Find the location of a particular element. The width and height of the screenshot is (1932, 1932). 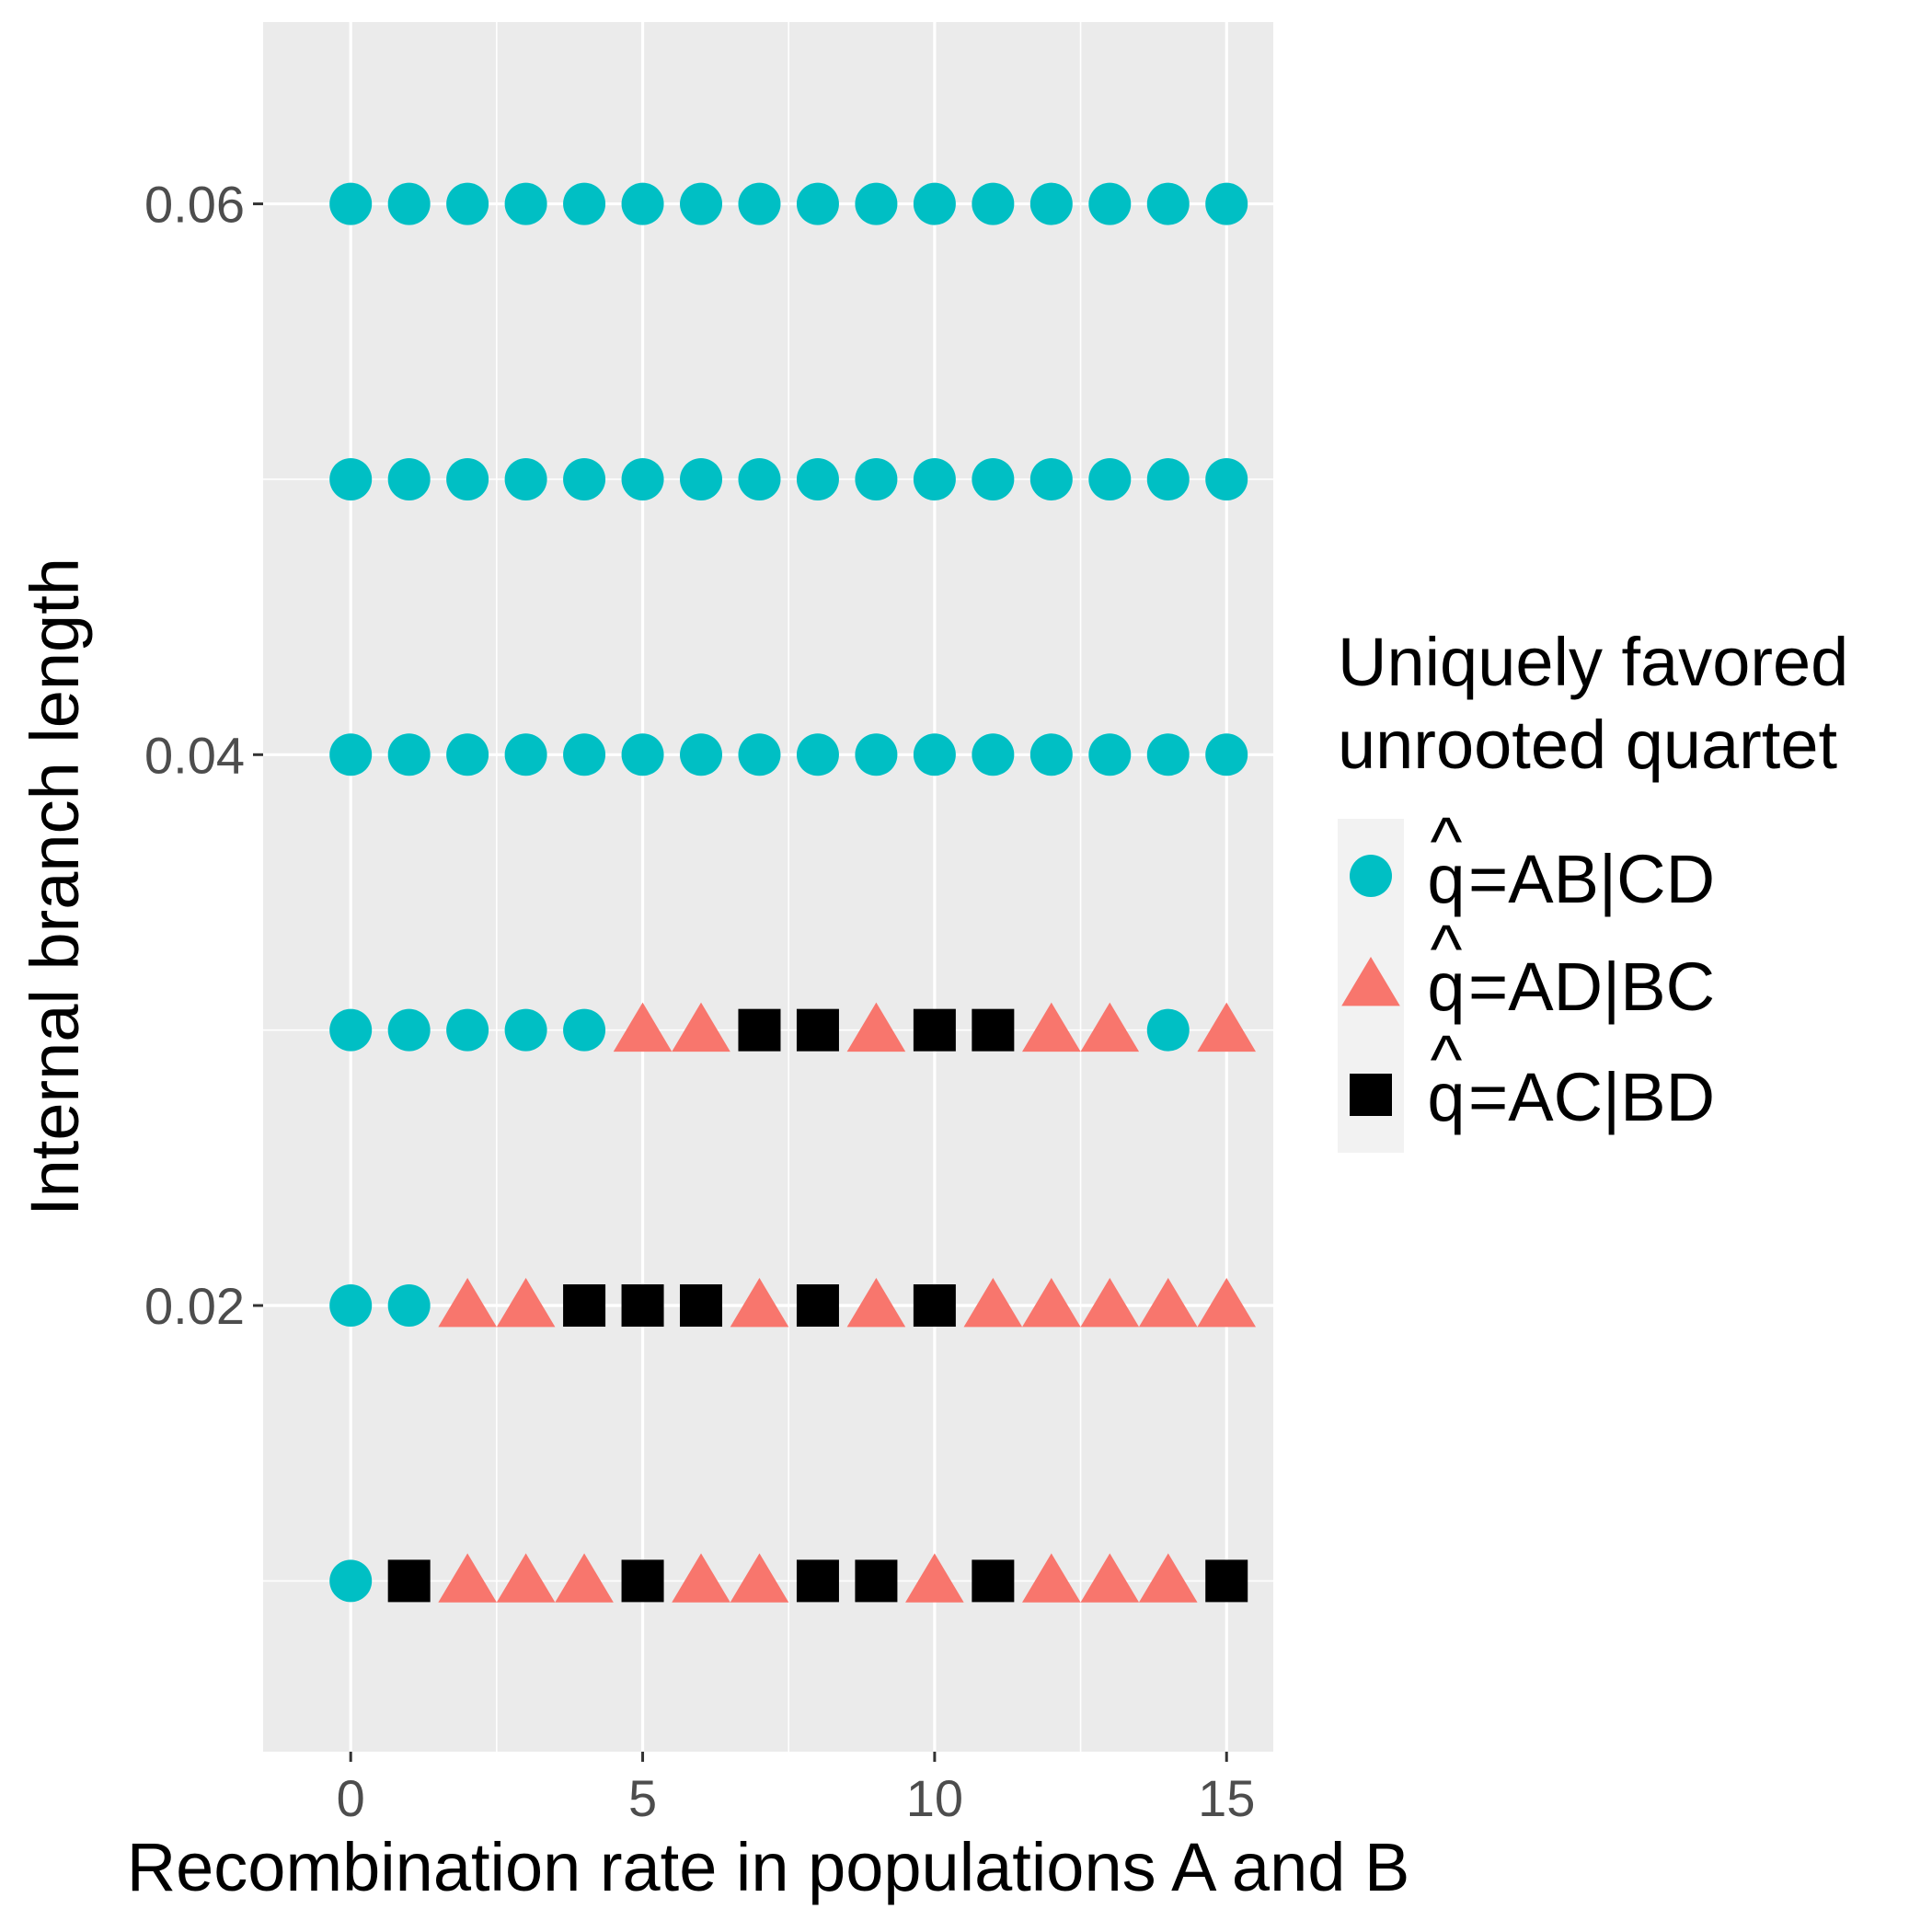

x-tick-label: 0 is located at coordinates (351, 1798).